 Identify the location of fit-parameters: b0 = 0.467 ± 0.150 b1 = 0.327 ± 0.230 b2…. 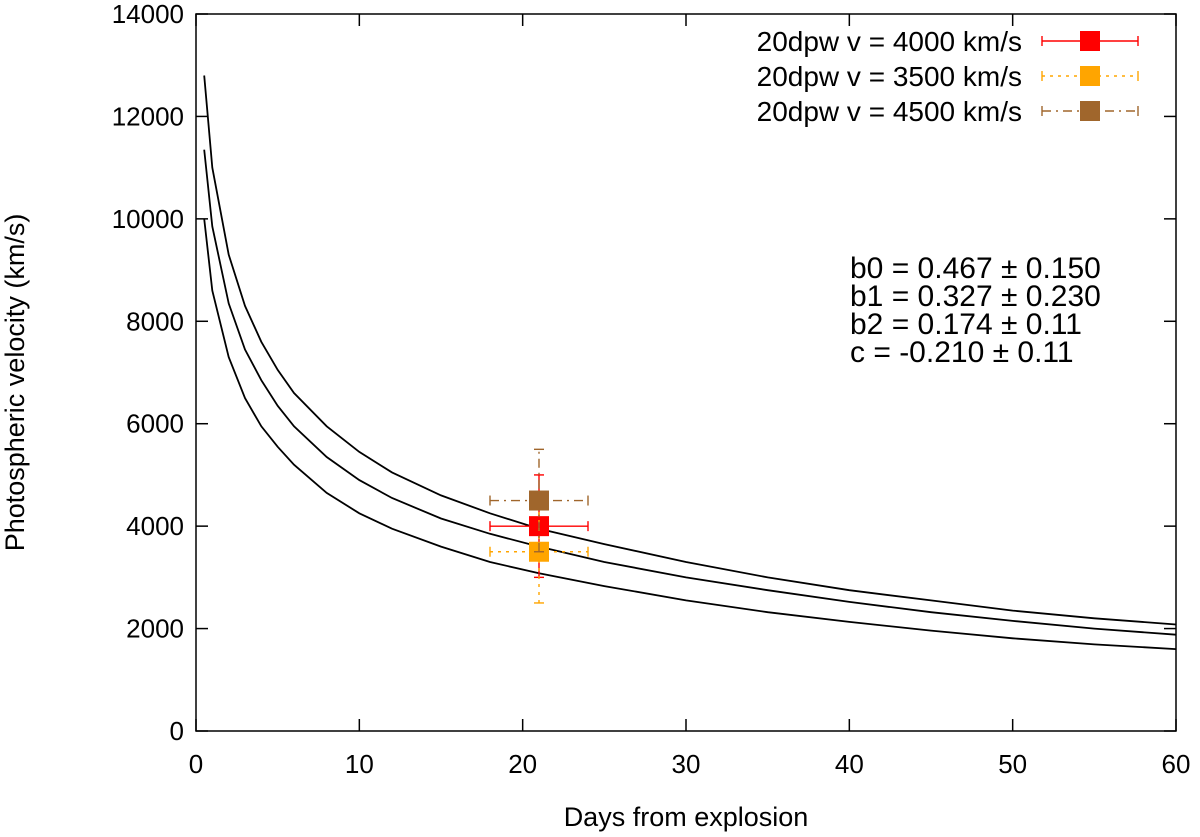
(975, 310).